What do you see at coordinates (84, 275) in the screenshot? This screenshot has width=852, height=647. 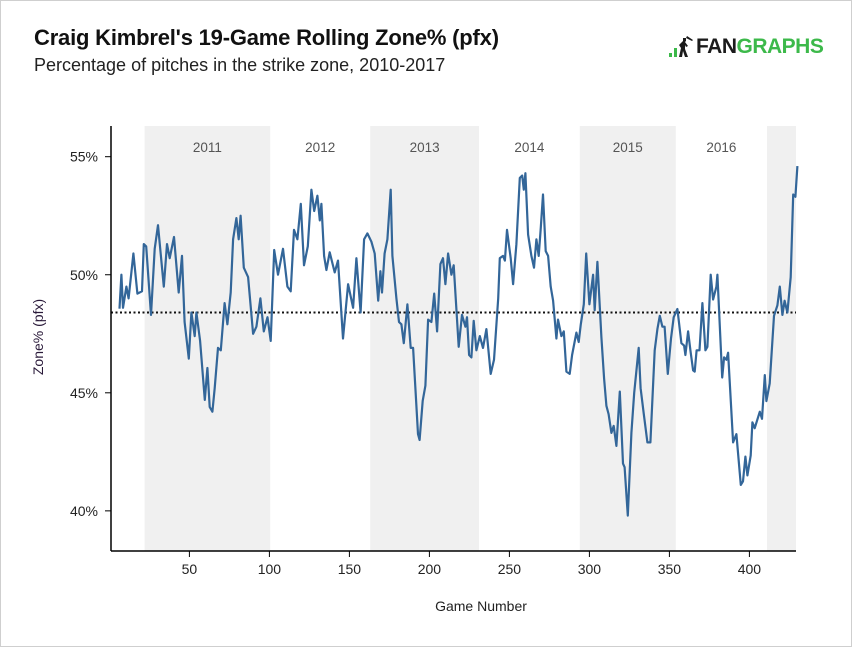 I see `y-tick-label: 50%` at bounding box center [84, 275].